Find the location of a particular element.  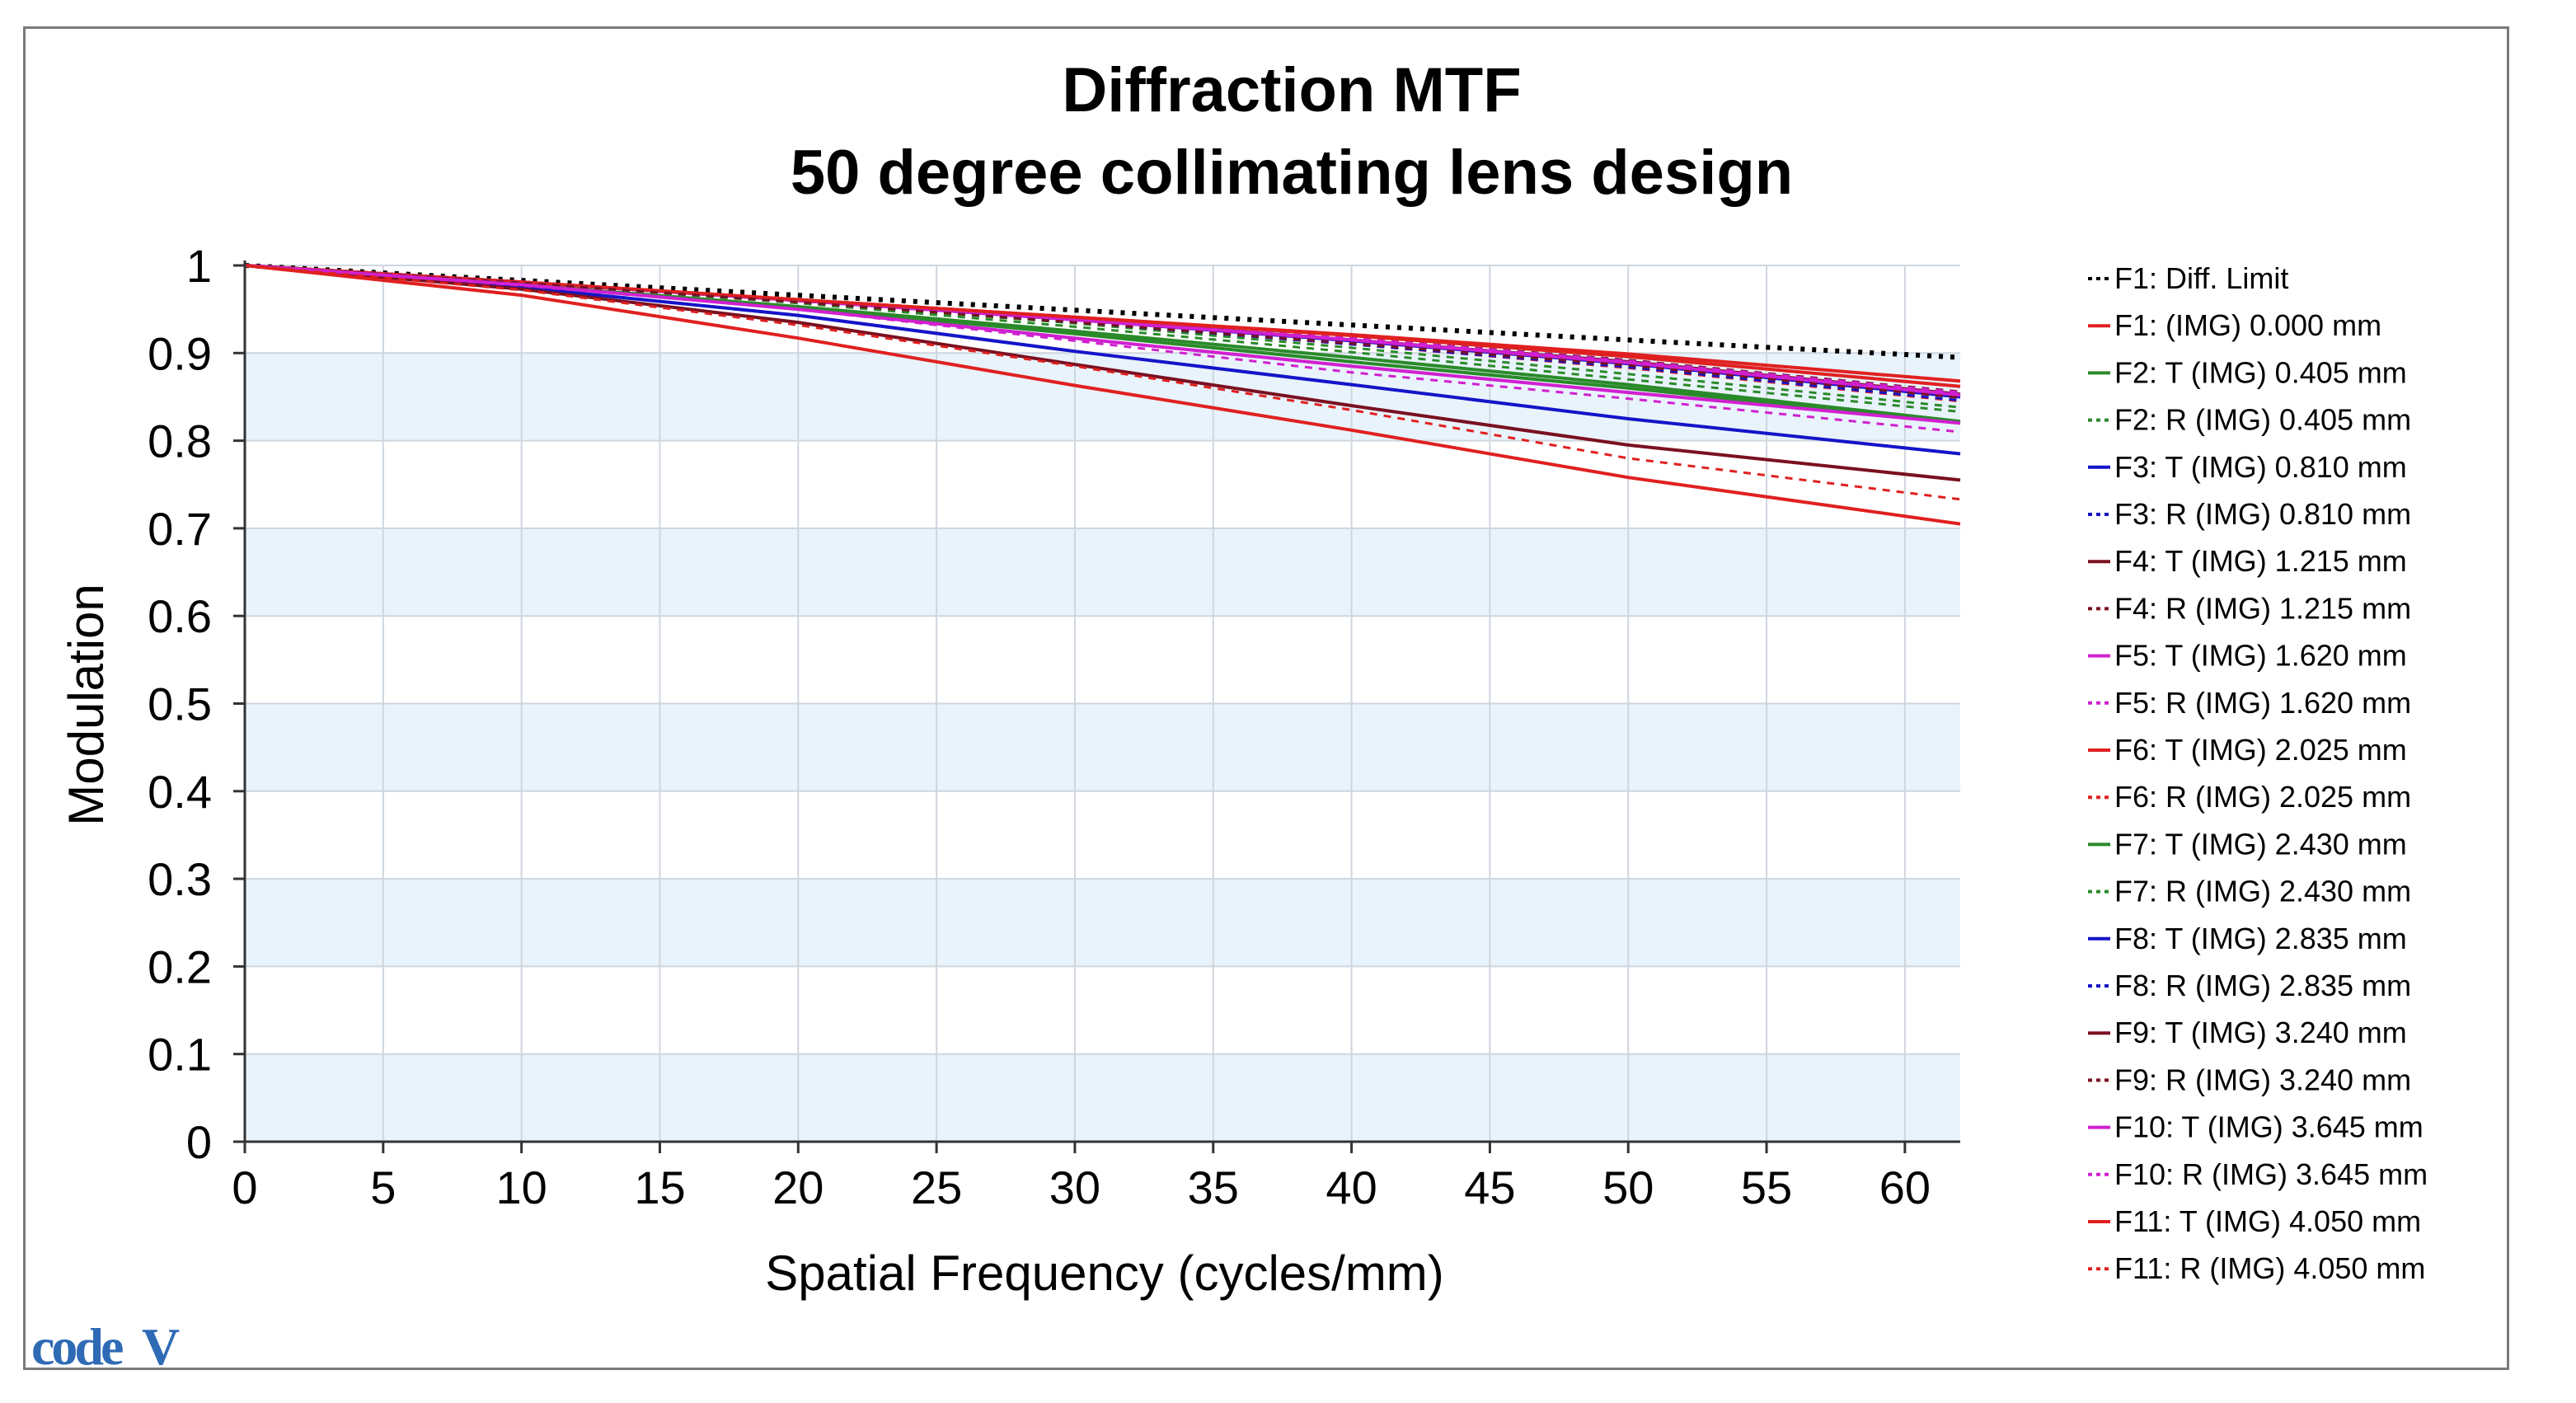

x-tick-label: 10 is located at coordinates (521, 1187).